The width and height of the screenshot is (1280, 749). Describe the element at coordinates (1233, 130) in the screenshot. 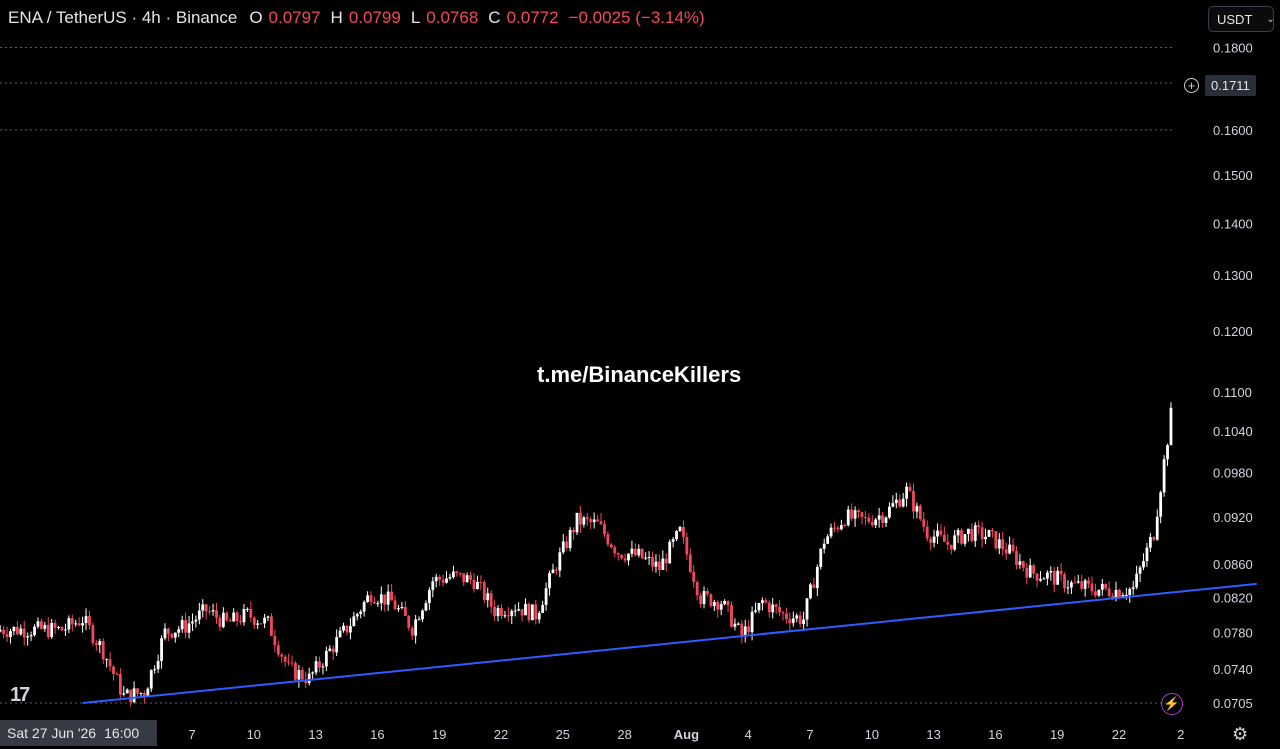

I see `price-tick-label: 0.1600` at that location.